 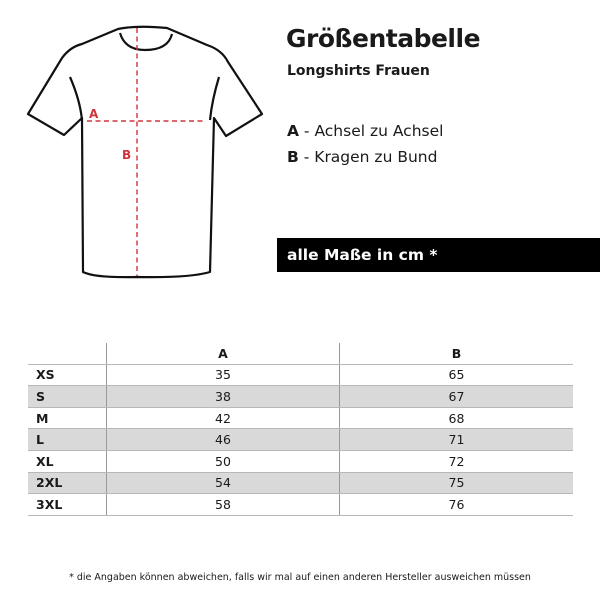 I want to click on label-b: B, so click(x=126, y=155).